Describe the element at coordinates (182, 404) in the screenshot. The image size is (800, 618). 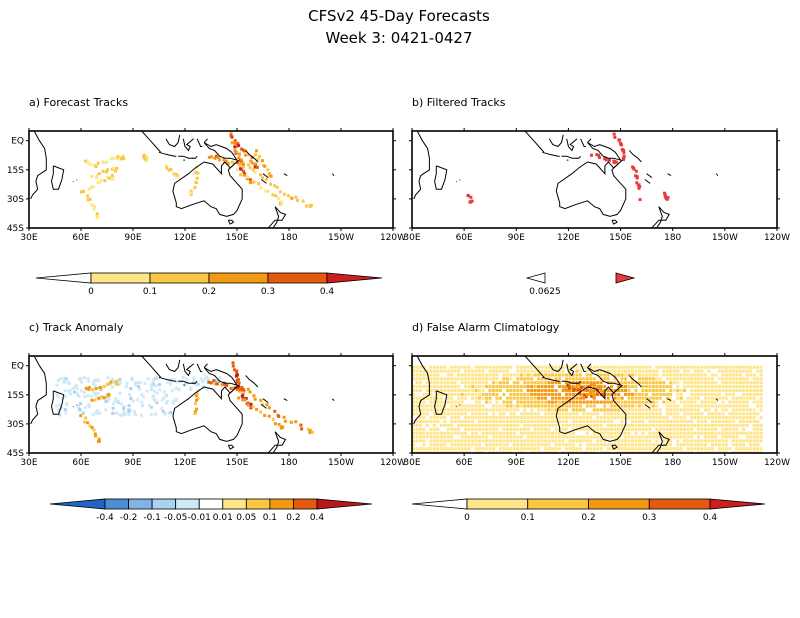
I see `data-field` at that location.